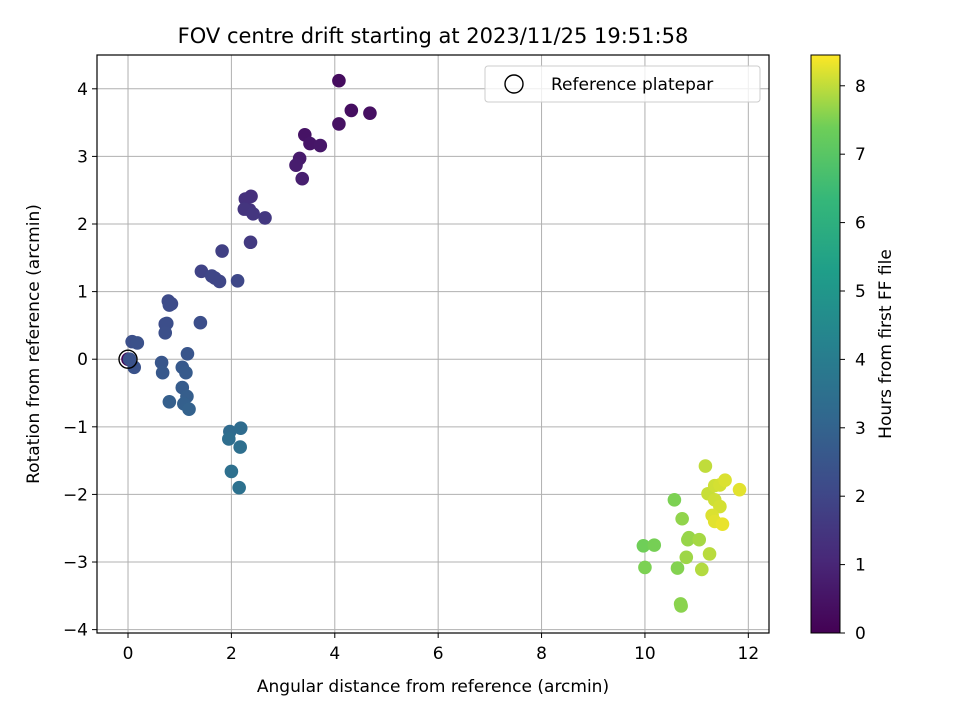  Describe the element at coordinates (82, 157) in the screenshot. I see `y-tick-label: 3` at that location.